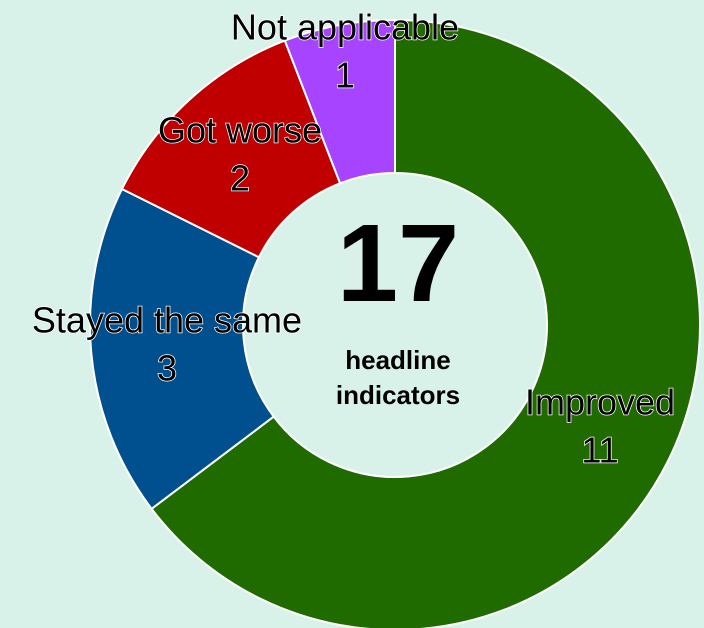 This screenshot has height=628, width=704. I want to click on slice-label: Got worse, so click(240, 130).